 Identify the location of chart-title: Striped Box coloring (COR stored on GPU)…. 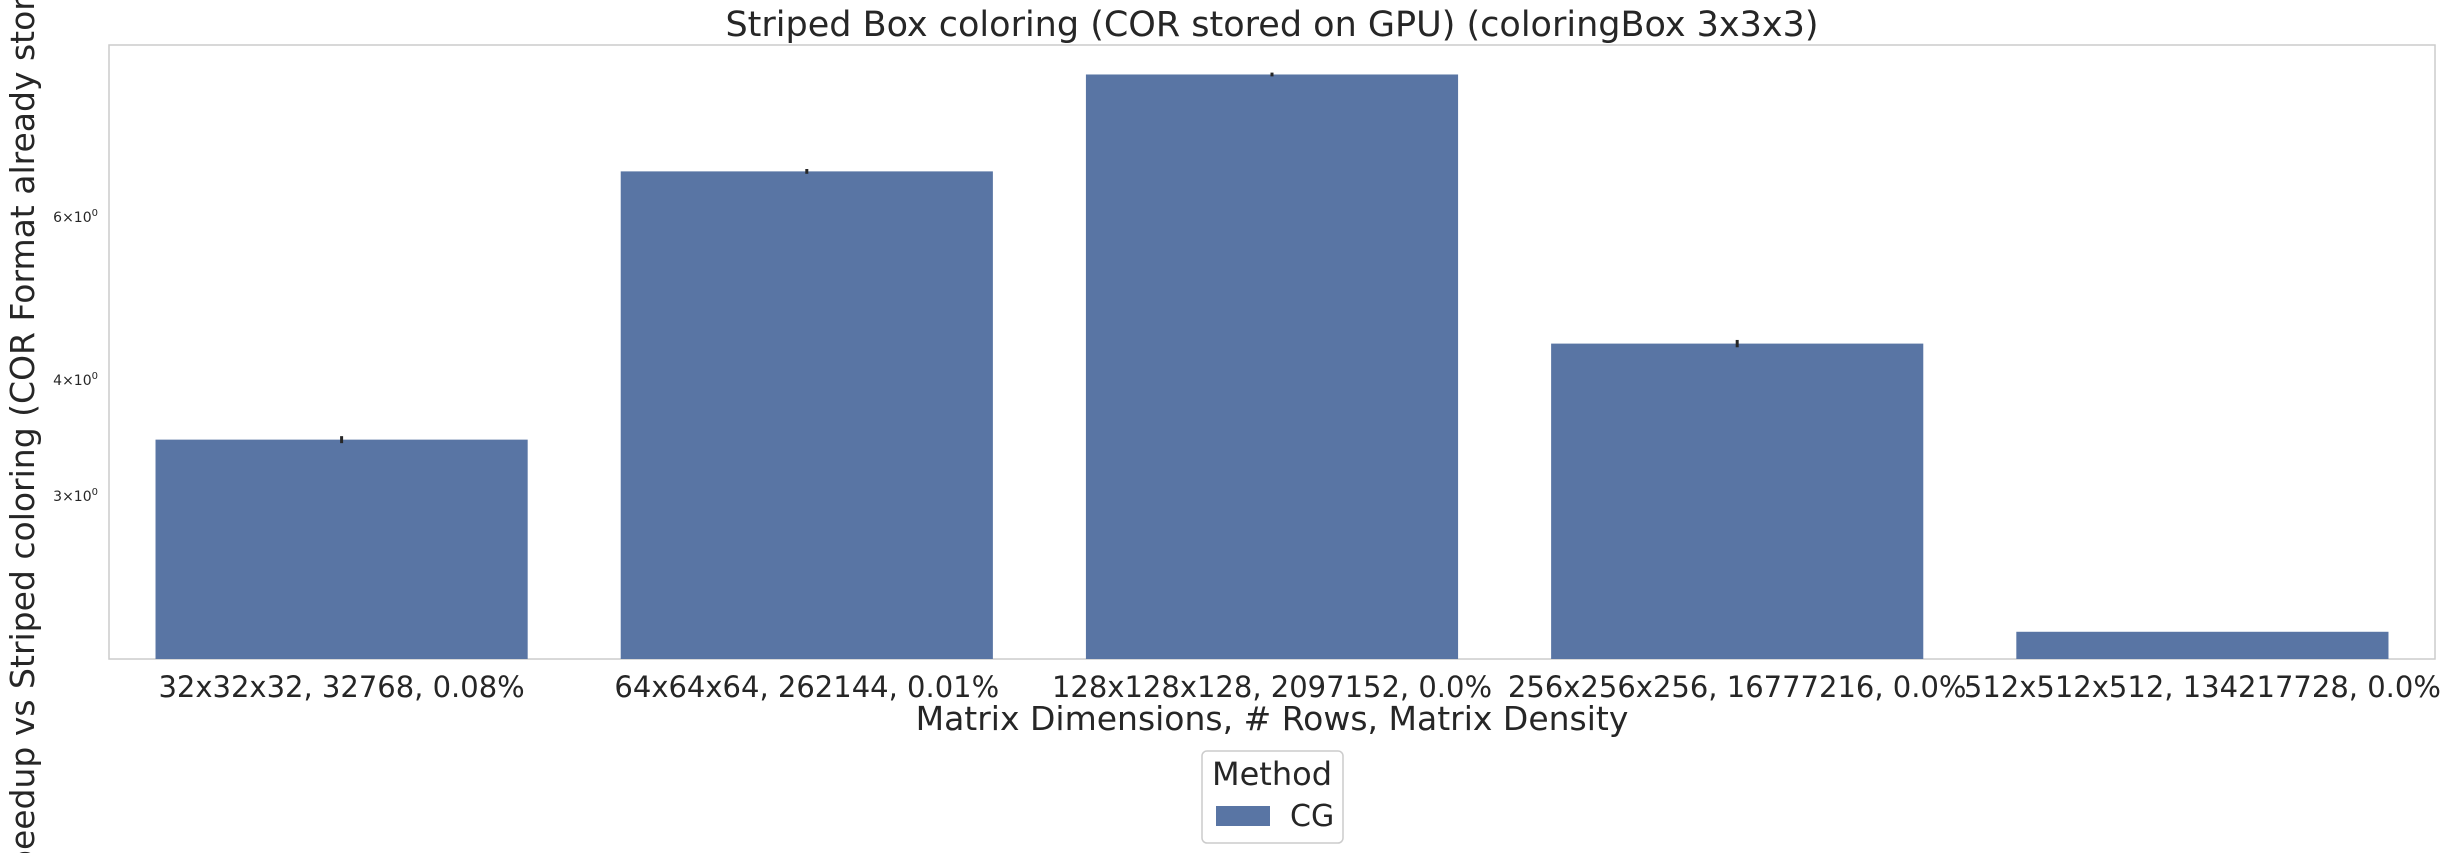
(1271, 25).